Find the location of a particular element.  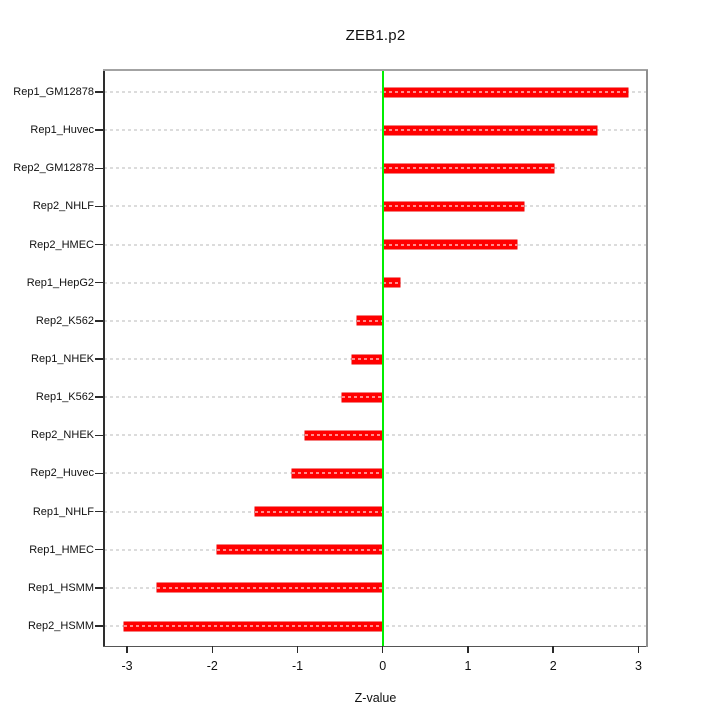

y-axis-label: Rep1_NHEK is located at coordinates (62, 359).